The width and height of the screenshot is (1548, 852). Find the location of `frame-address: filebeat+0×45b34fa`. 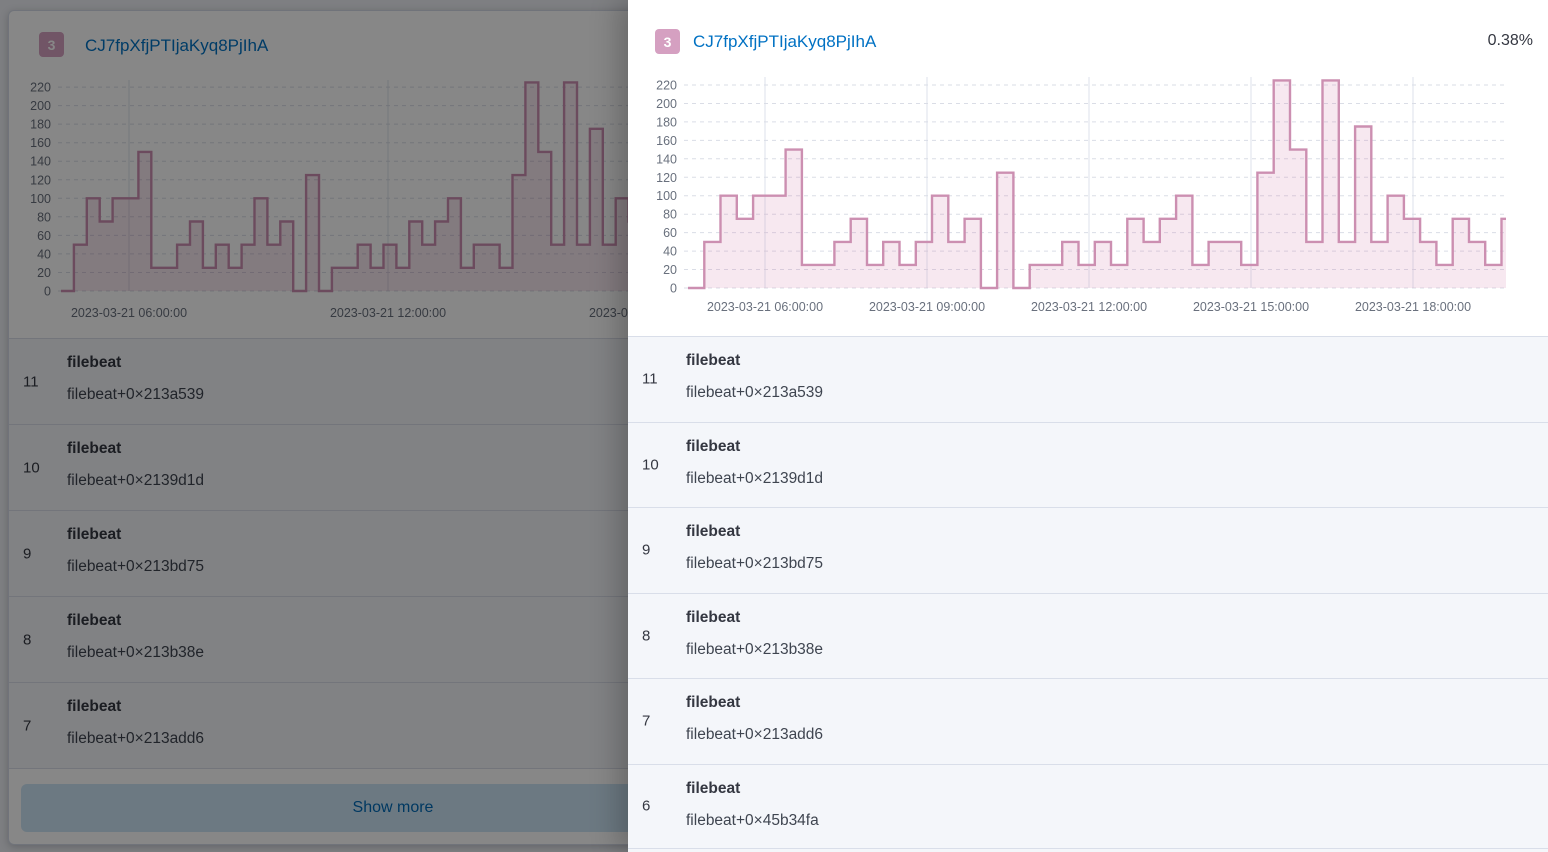

frame-address: filebeat+0×45b34fa is located at coordinates (752, 820).